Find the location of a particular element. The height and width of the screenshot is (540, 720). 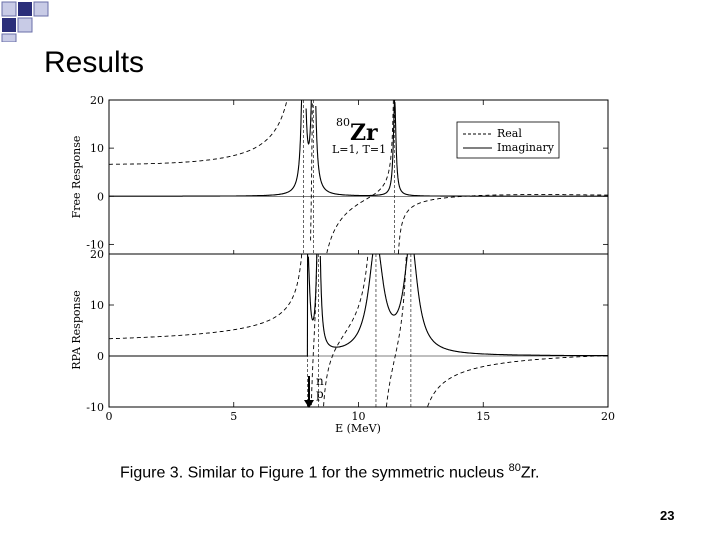

legend-real-label: Real is located at coordinates (509, 133).